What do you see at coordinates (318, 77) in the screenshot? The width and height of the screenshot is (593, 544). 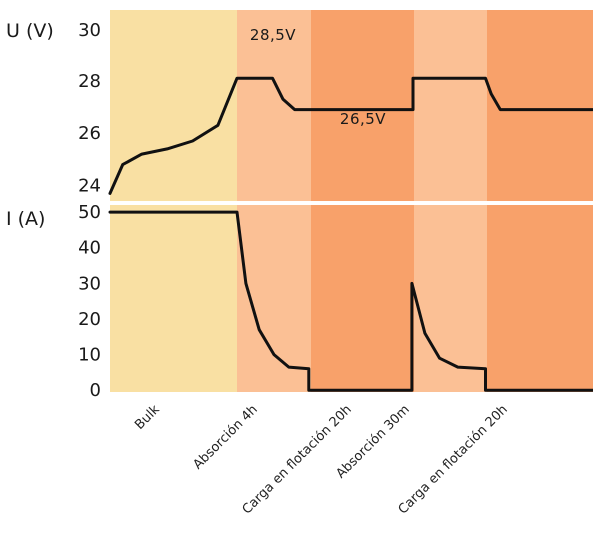 I see `annotations: 28,5V 26,5V` at bounding box center [318, 77].